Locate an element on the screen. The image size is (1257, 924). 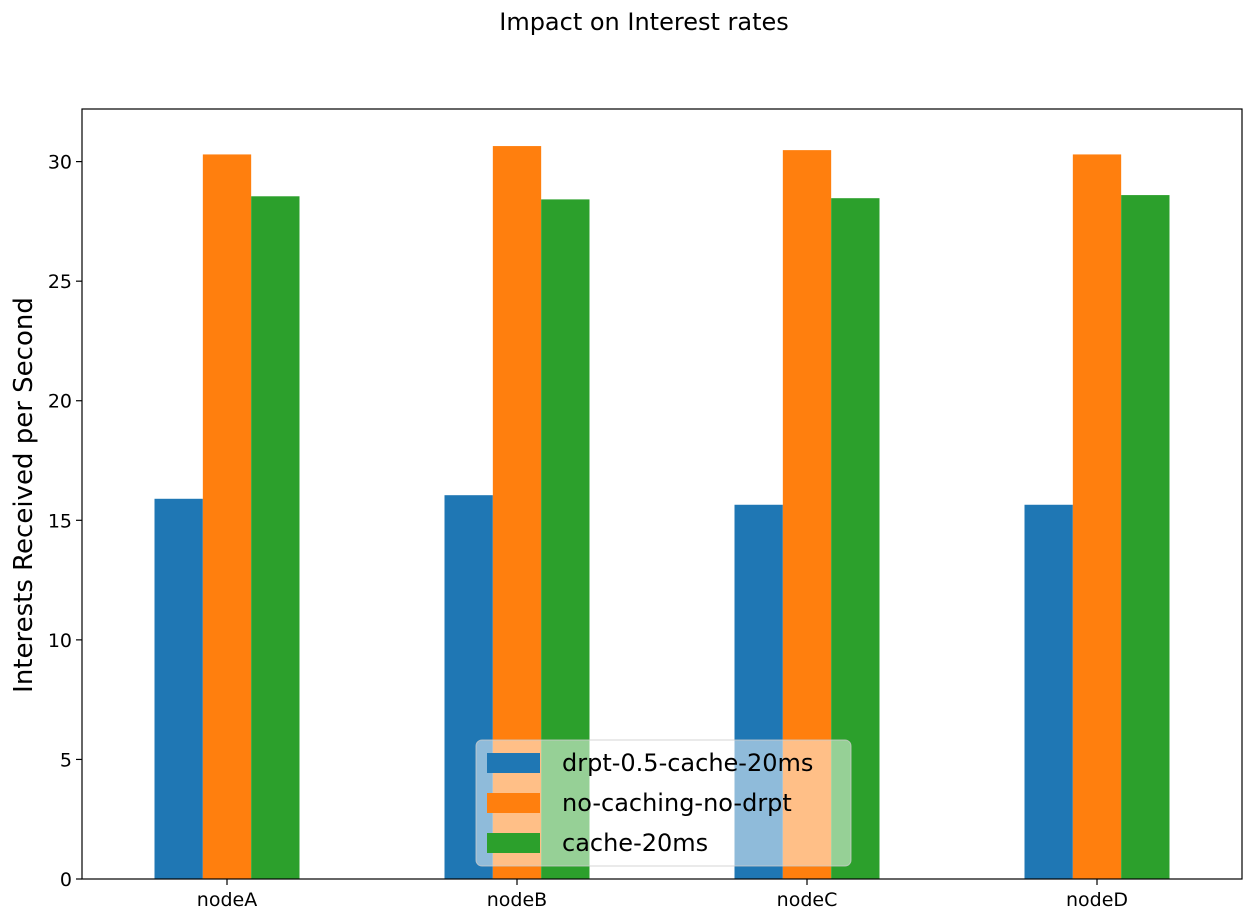
legend-box is located at coordinates (663, 803).